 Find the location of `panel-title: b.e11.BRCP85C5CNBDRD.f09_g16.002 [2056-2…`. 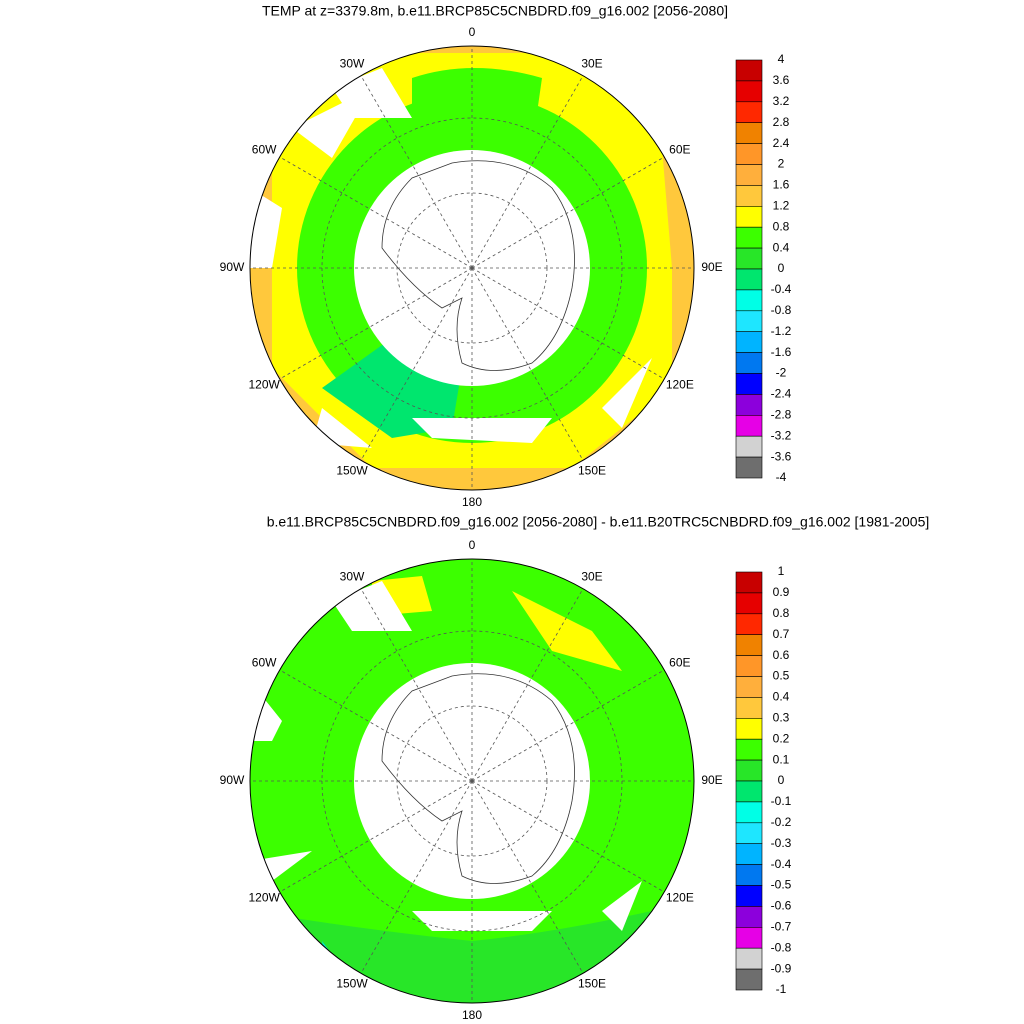

panel-title: b.e11.BRCP85C5CNBDRD.f09_g16.002 [2056-2… is located at coordinates (598, 522).